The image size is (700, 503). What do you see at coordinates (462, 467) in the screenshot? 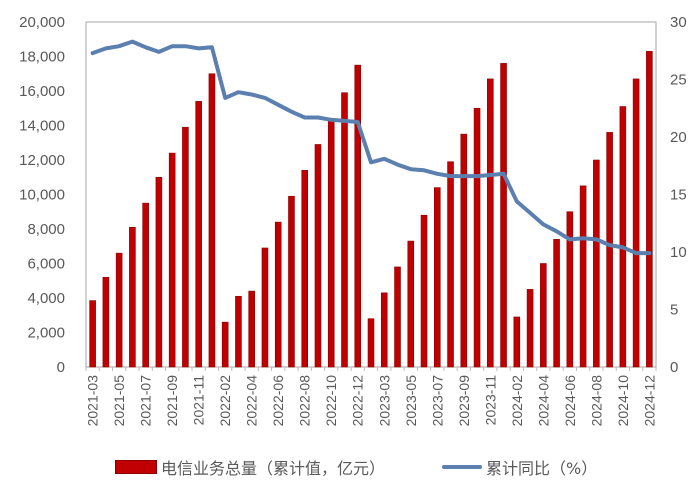
I see `line-swatch-icon` at bounding box center [462, 467].